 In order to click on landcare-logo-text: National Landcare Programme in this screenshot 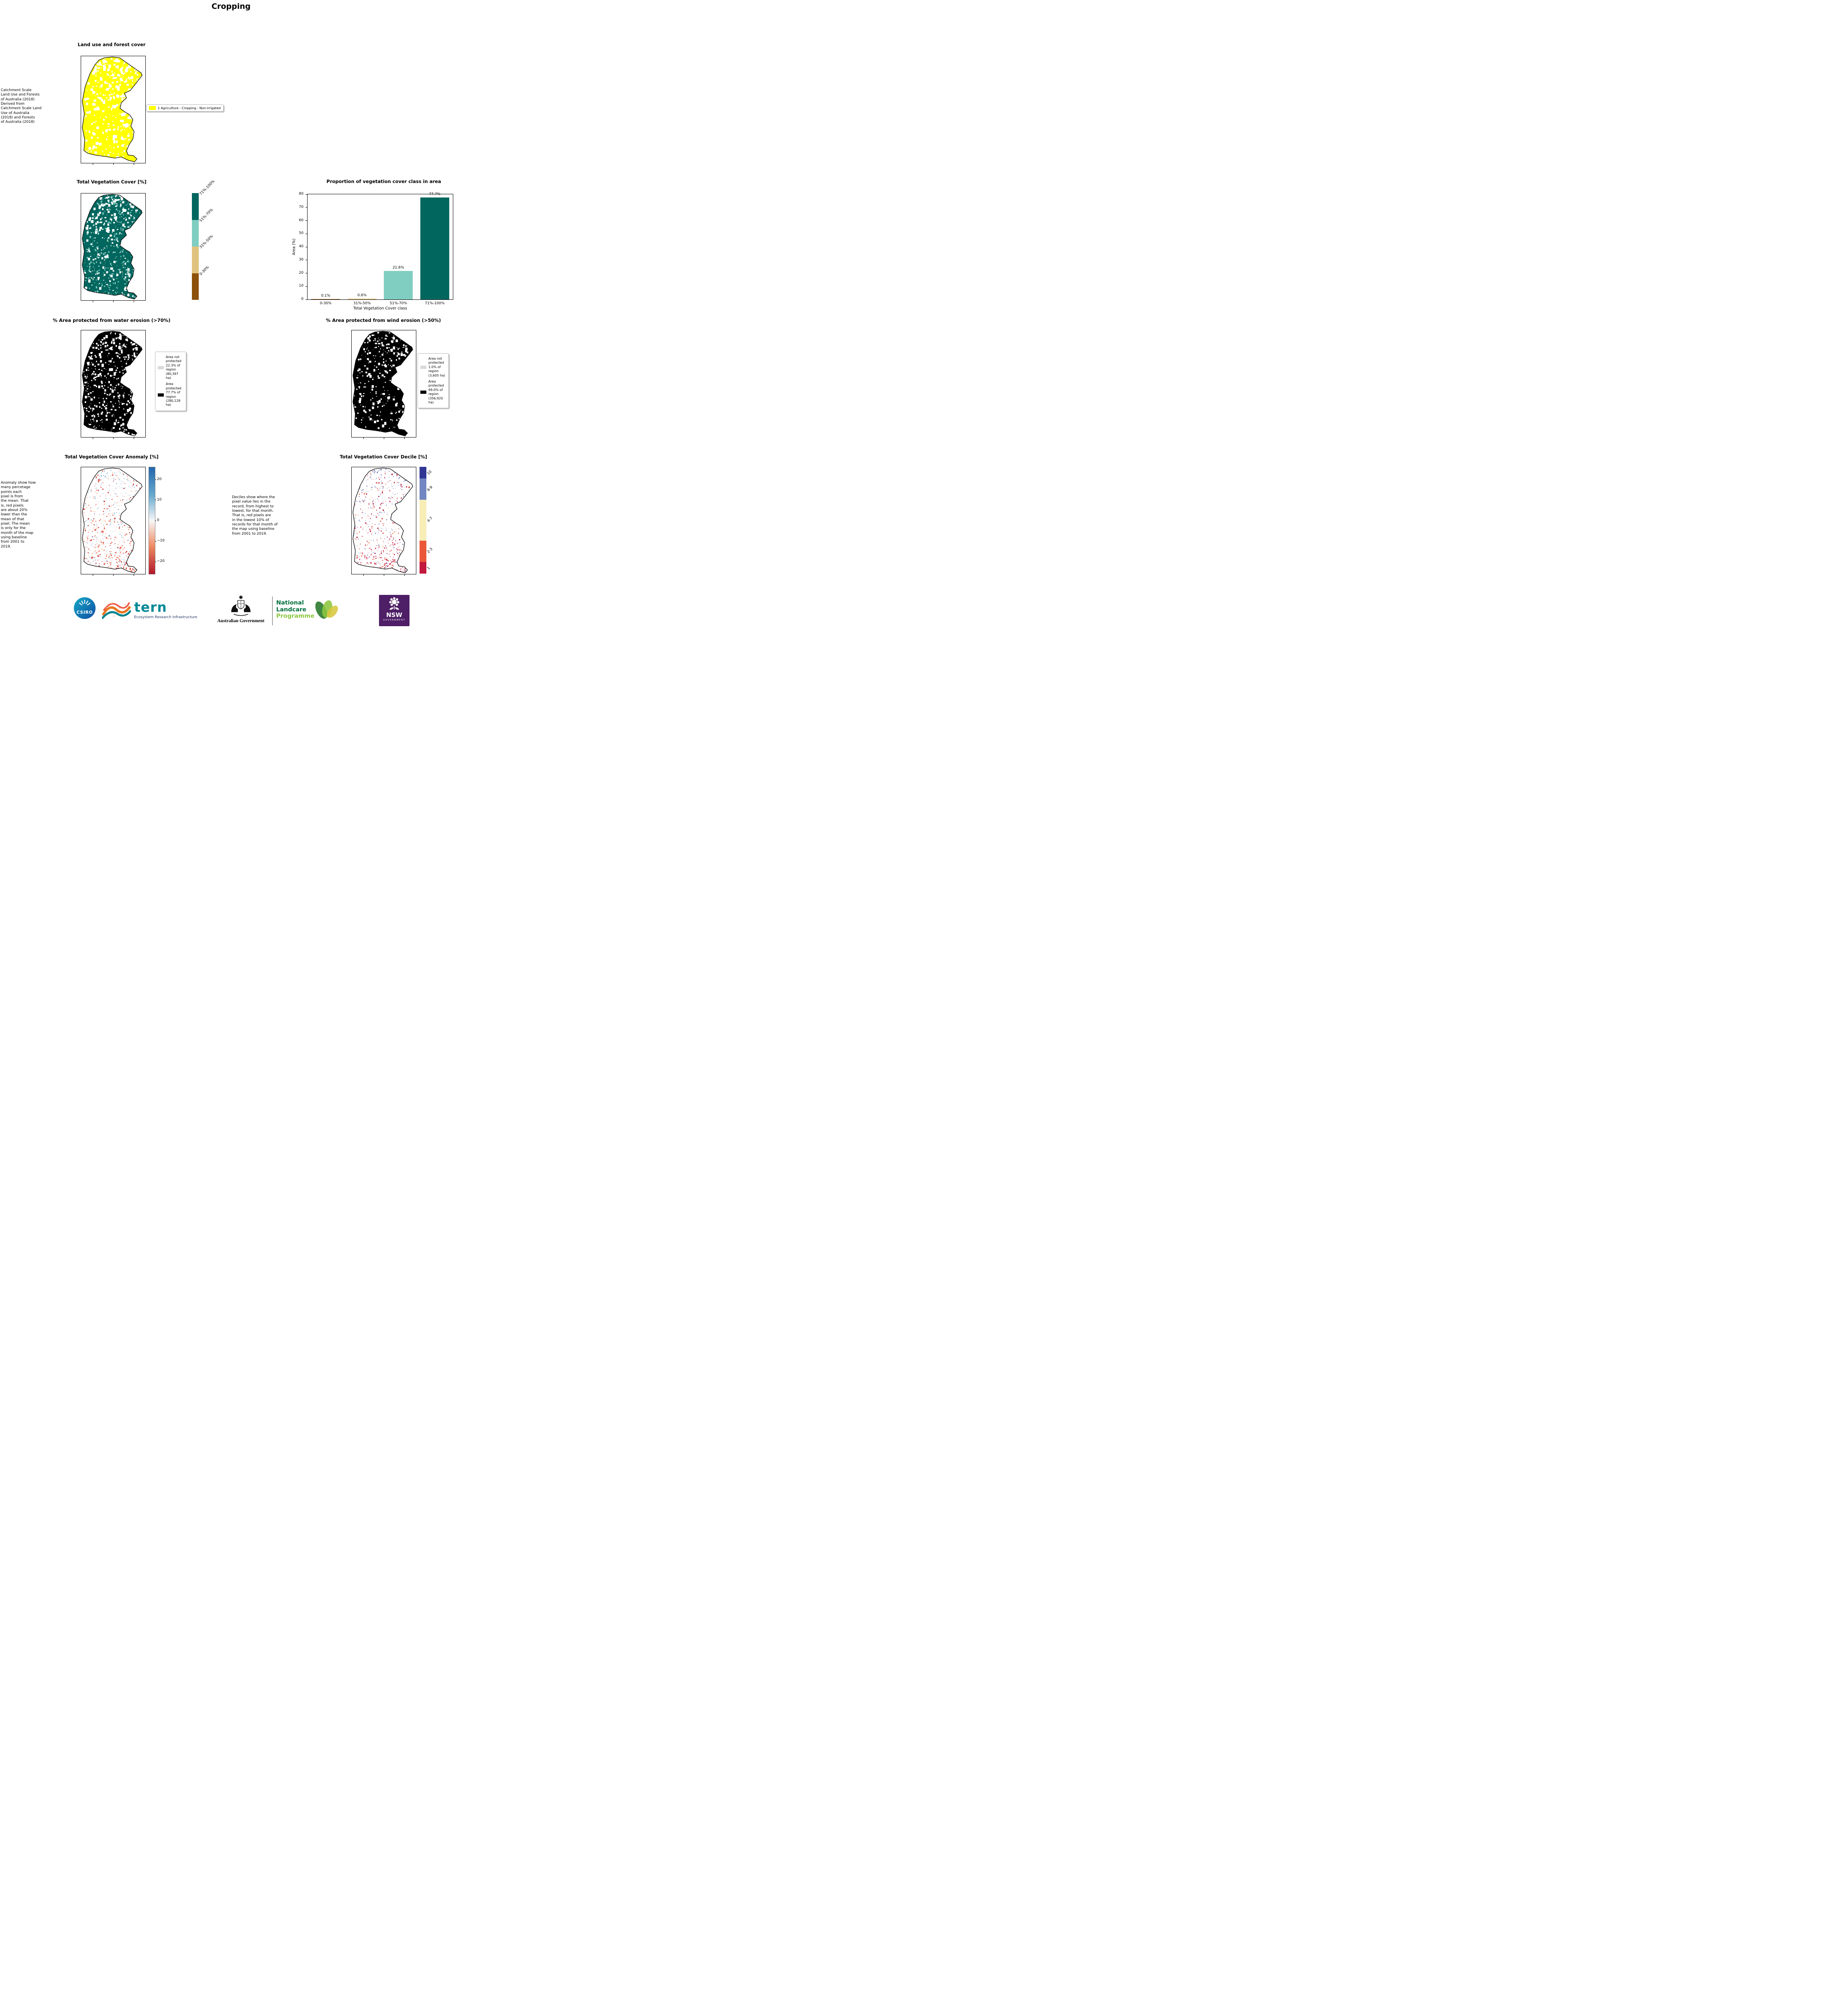, I will do `click(295, 610)`.